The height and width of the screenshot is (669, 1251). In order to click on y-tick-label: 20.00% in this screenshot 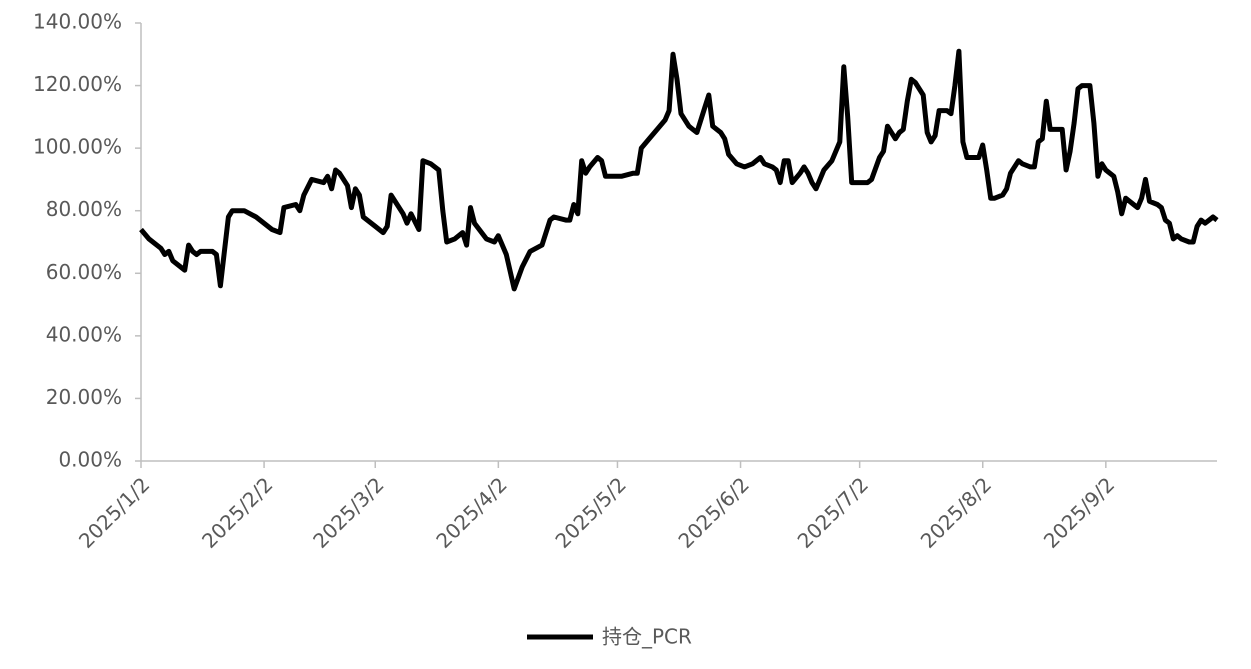, I will do `click(84, 397)`.